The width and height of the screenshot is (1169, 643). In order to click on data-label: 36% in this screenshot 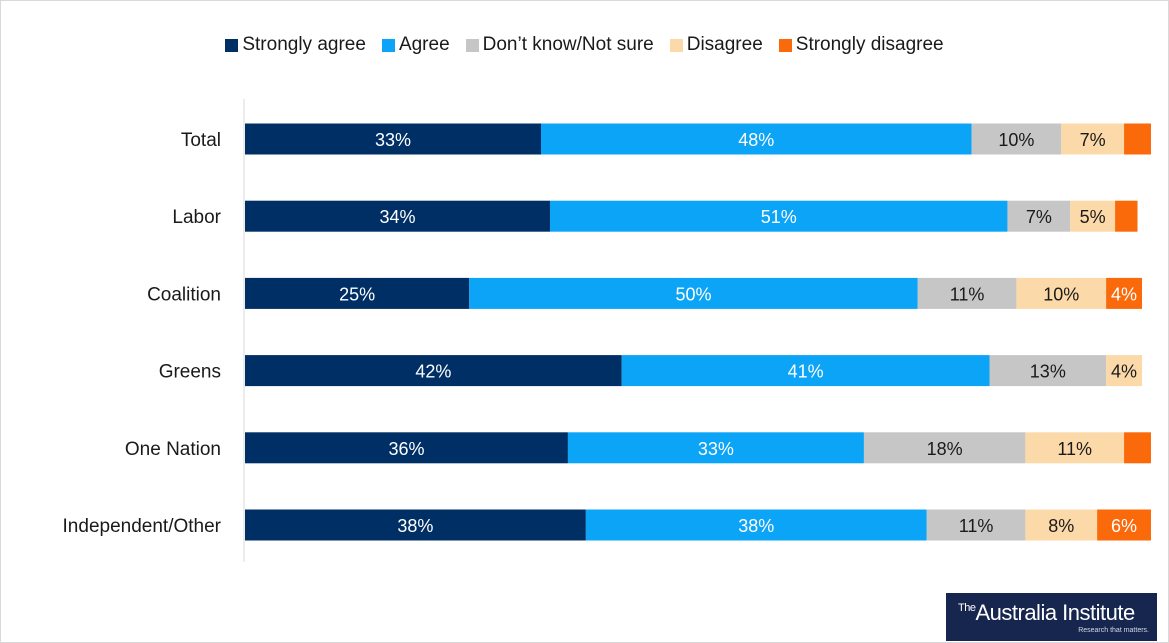, I will do `click(406, 449)`.